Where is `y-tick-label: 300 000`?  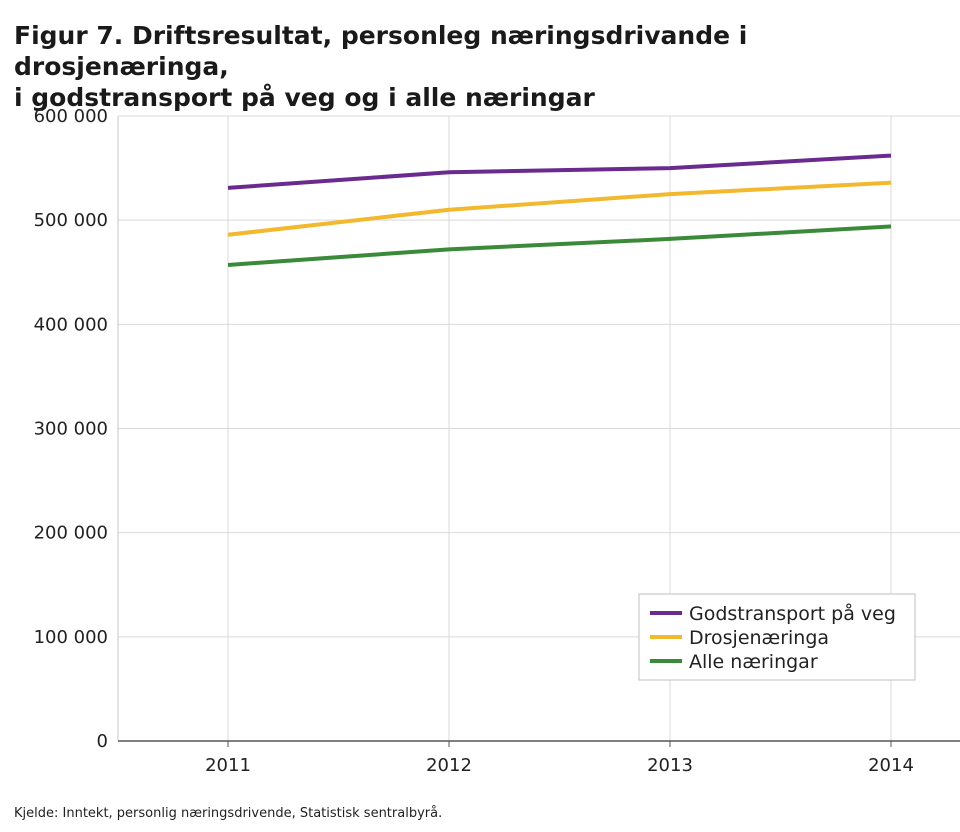 y-tick-label: 300 000 is located at coordinates (71, 429).